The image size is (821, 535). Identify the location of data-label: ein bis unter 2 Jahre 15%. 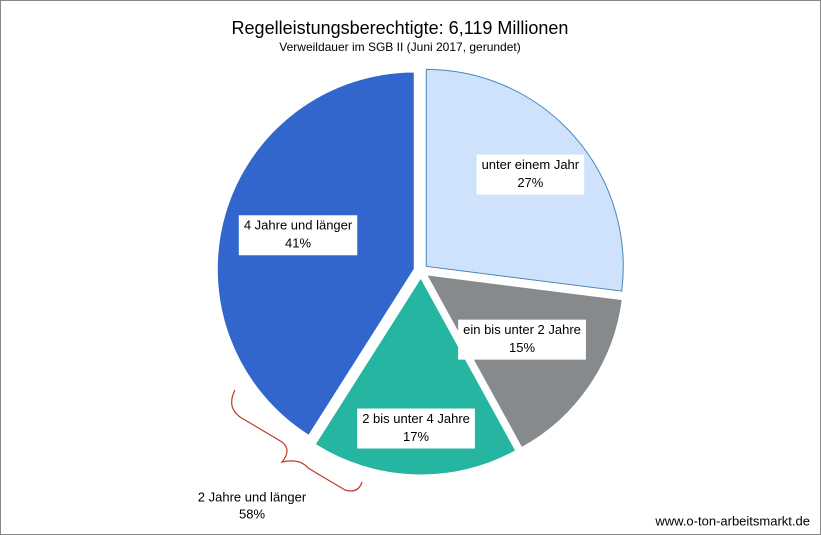
(522, 339).